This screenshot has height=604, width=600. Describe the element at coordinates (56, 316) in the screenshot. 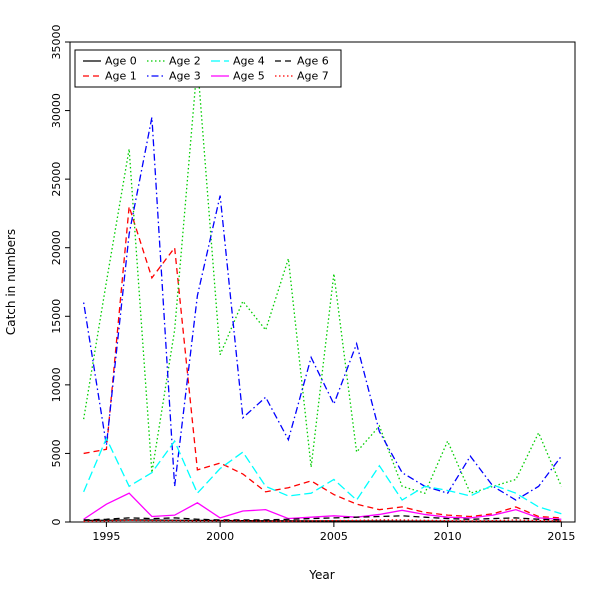

I see `y-tick-label: 15000` at that location.